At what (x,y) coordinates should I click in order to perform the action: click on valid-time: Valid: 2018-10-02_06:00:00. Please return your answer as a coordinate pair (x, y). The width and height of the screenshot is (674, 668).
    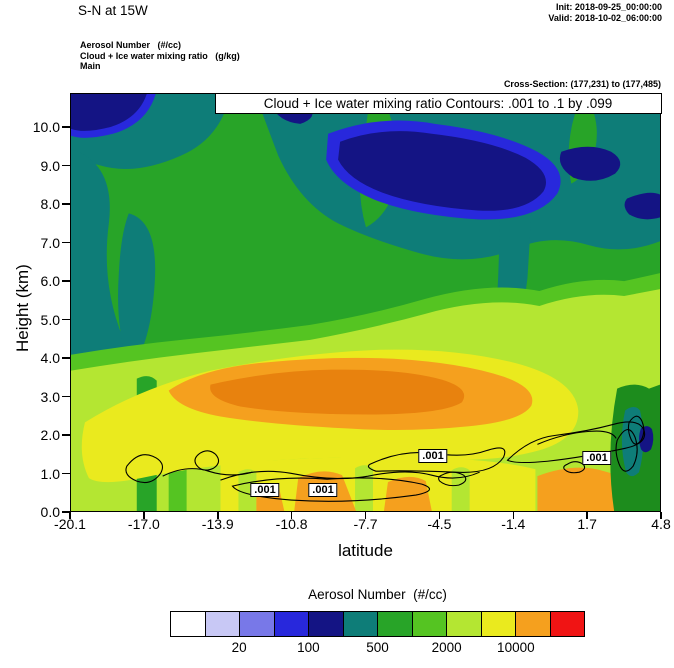
    Looking at the image, I should click on (605, 17).